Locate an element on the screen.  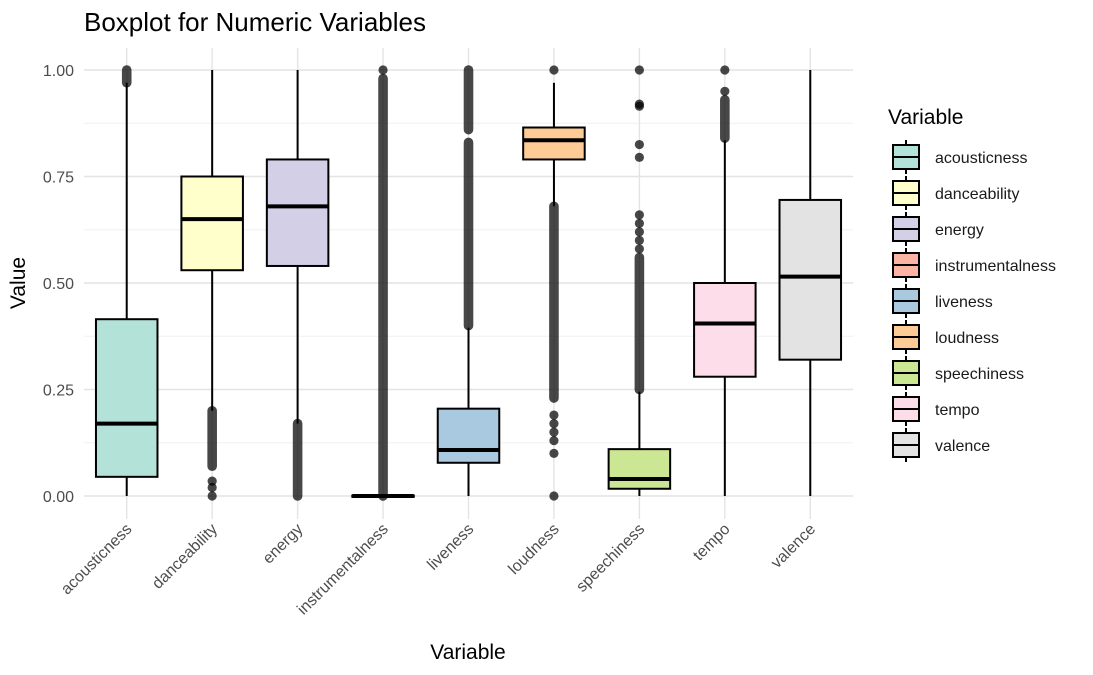
legend-item-valence: valence is located at coordinates (941, 445).